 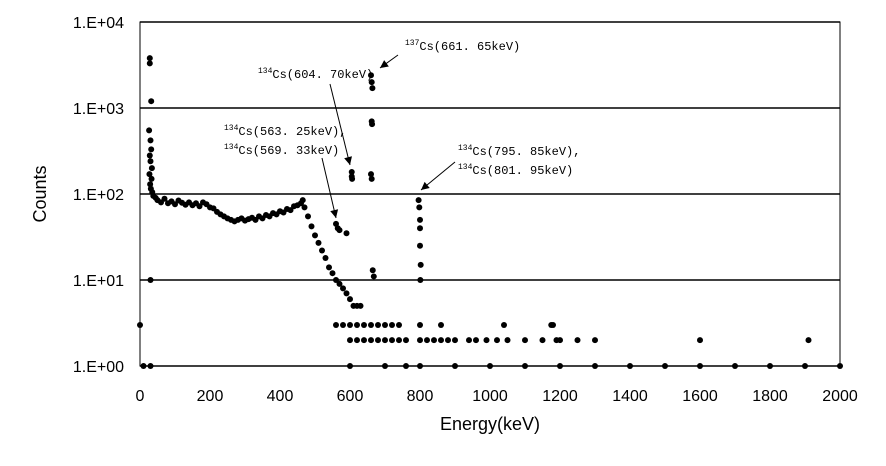 I want to click on annotation-arrow, so click(x=340, y=124).